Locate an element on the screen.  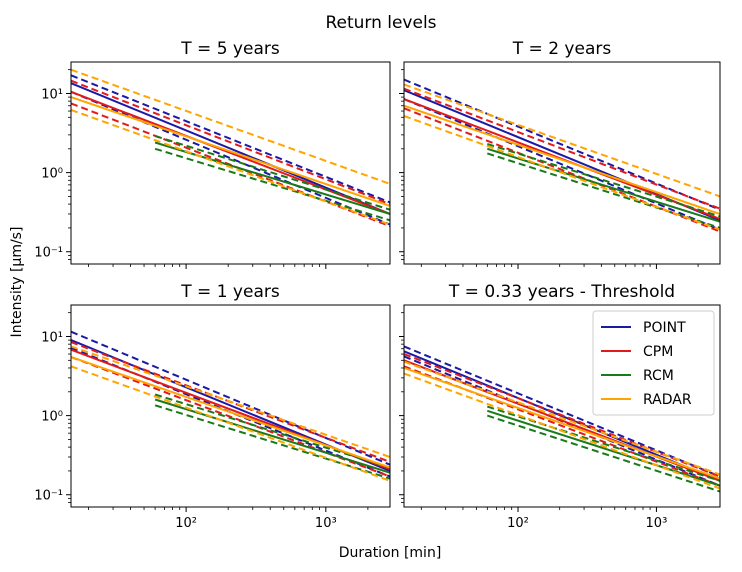
series-line-point is located at coordinates (230, 148).